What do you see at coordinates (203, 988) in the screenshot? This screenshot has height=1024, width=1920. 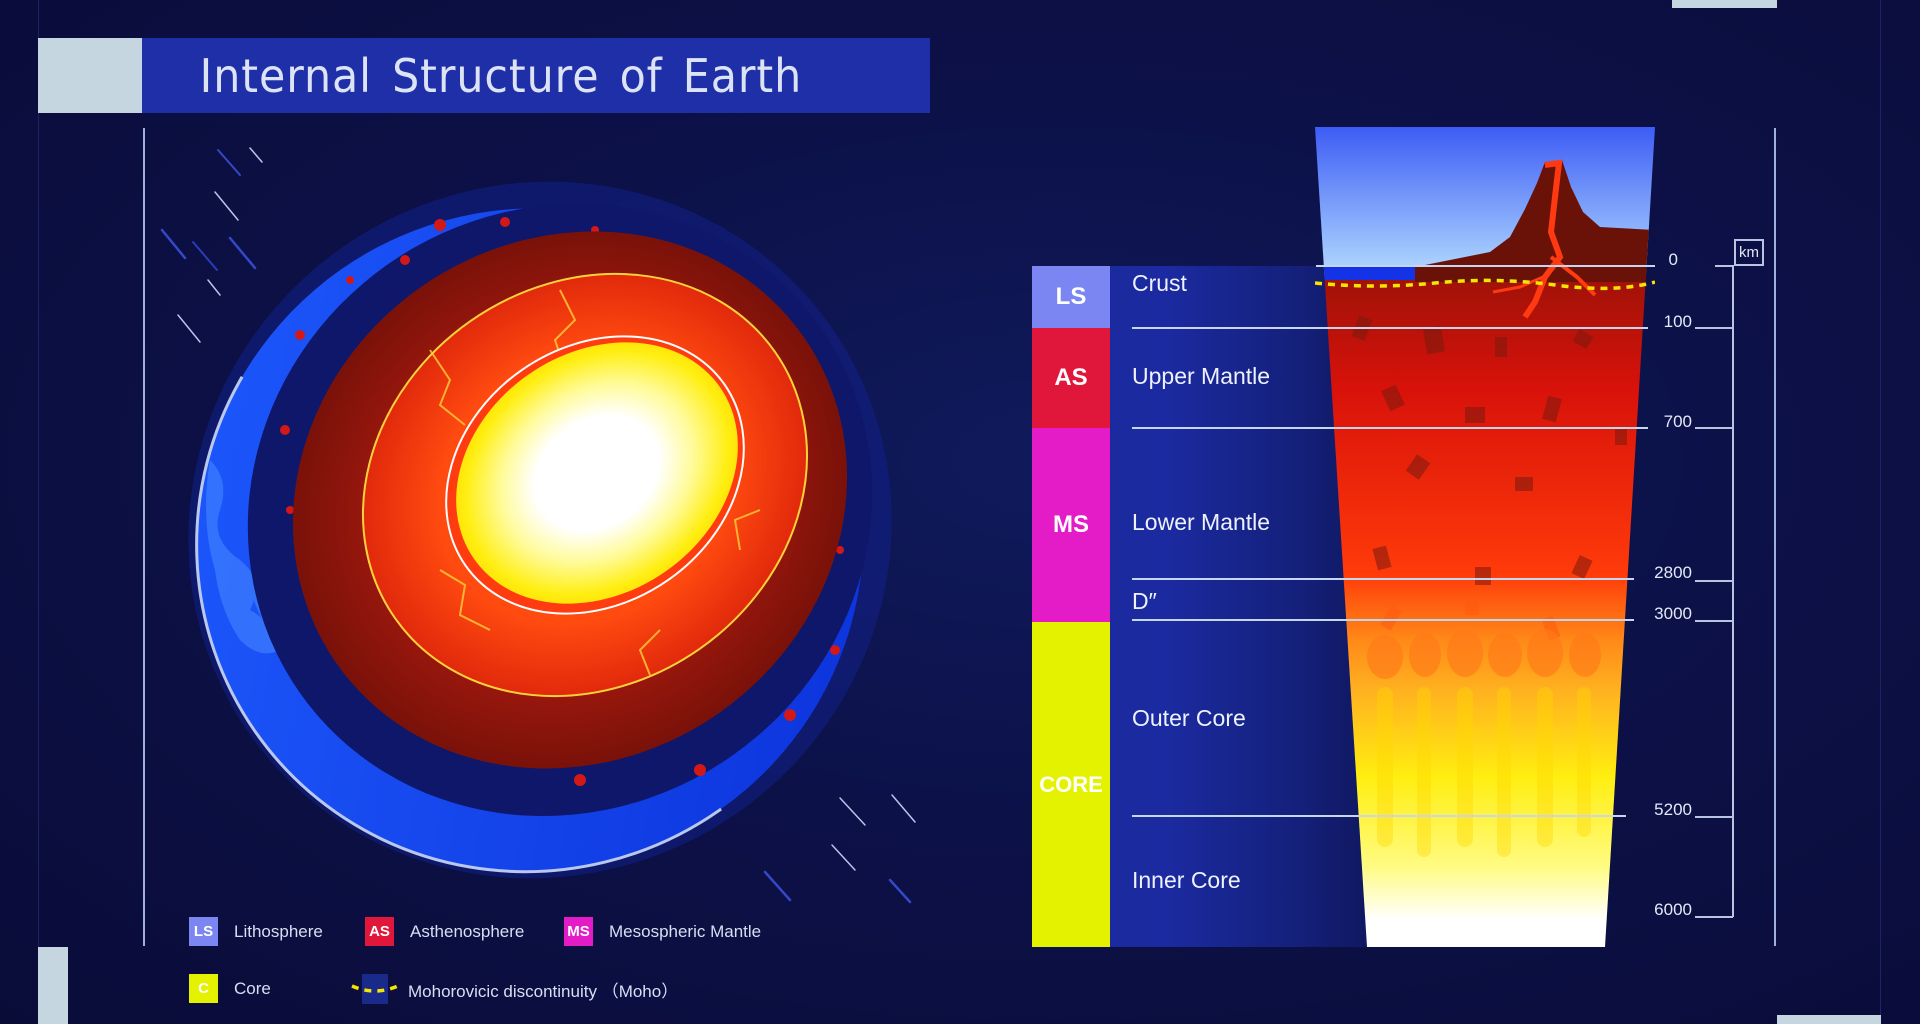 I see `legend-swatch-c: C` at bounding box center [203, 988].